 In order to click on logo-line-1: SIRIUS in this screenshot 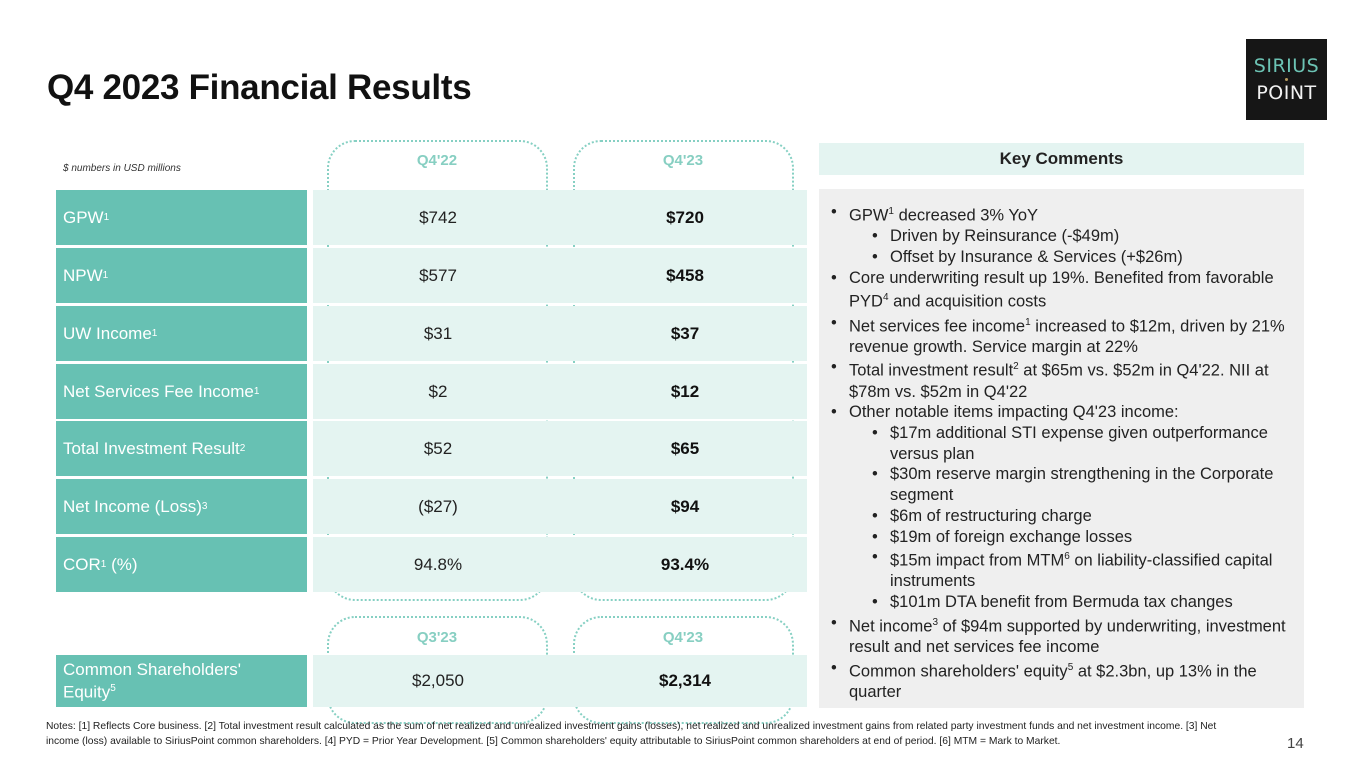, I will do `click(1286, 66)`.